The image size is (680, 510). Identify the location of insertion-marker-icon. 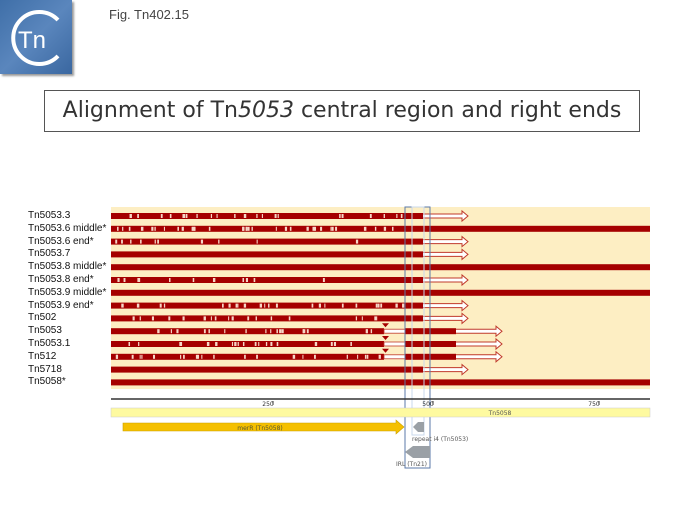
(385, 338).